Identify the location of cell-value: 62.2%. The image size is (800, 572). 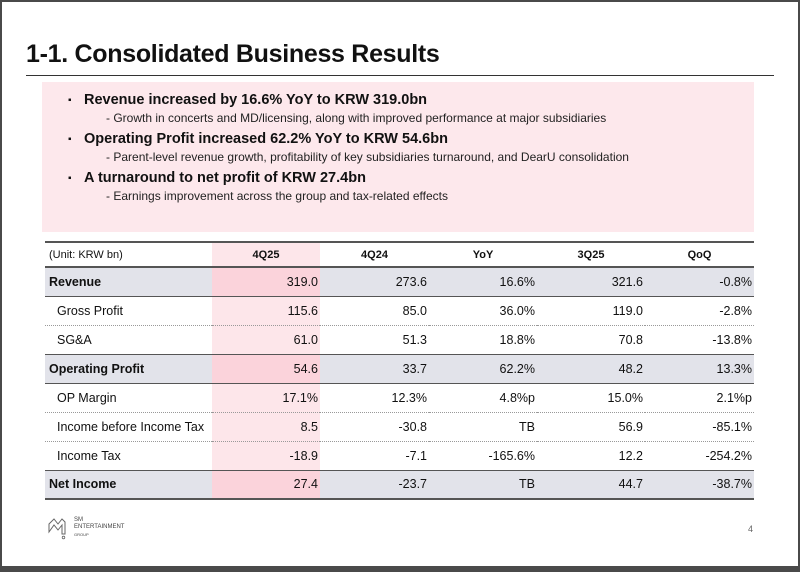
(483, 369).